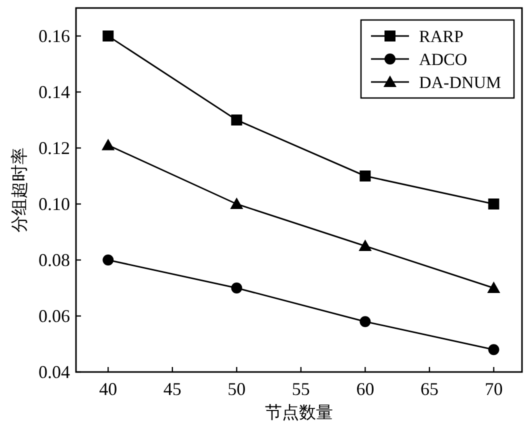  Describe the element at coordinates (441, 36) in the screenshot. I see `legend-label: RARP` at that location.